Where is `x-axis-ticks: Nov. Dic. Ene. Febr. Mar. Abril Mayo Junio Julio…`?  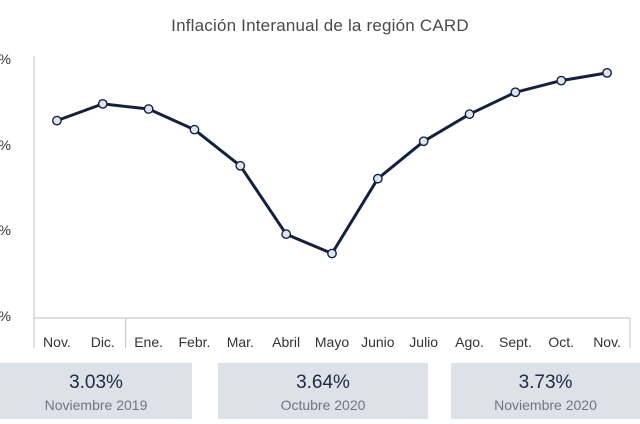
x-axis-ticks: Nov. Dic. Ene. Febr. Mar. Abril Mayo Junio Julio… is located at coordinates (332, 342).